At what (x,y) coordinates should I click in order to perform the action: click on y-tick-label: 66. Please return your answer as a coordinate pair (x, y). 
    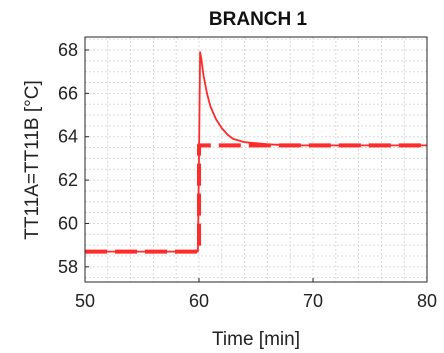
    Looking at the image, I should click on (68, 93).